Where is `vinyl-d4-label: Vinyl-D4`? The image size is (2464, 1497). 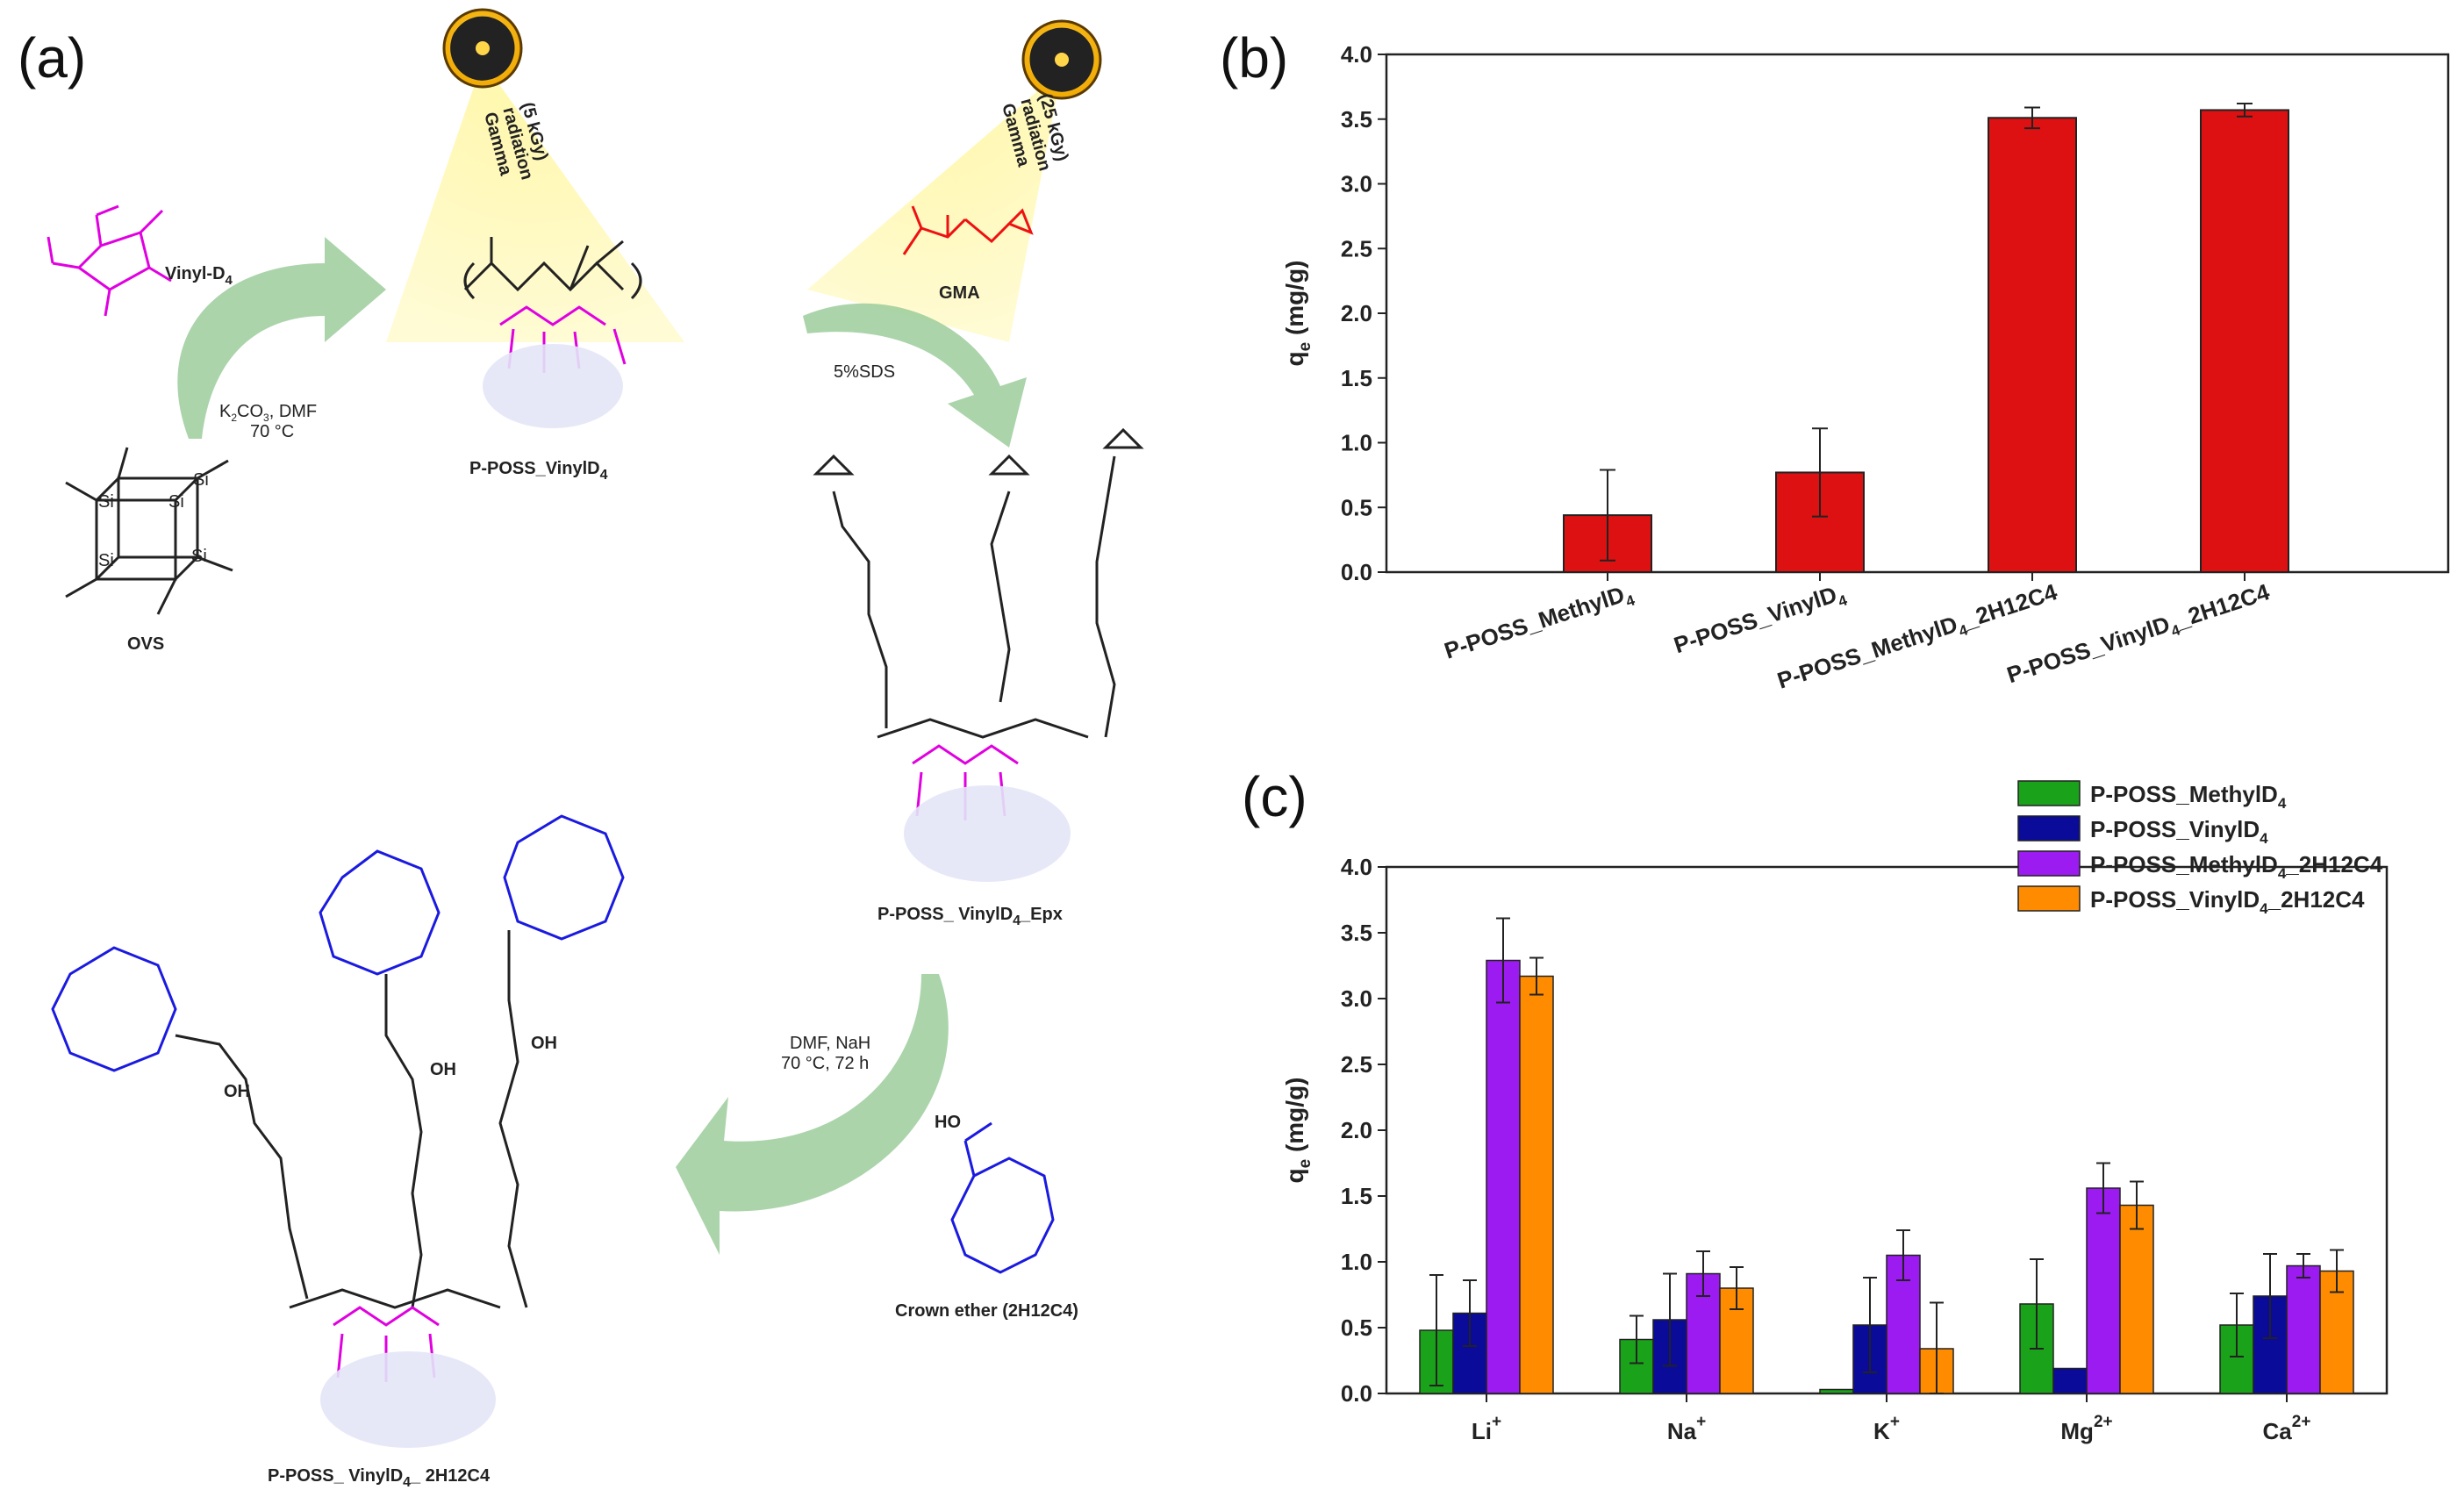
vinyl-d4-label: Vinyl-D4 is located at coordinates (199, 276).